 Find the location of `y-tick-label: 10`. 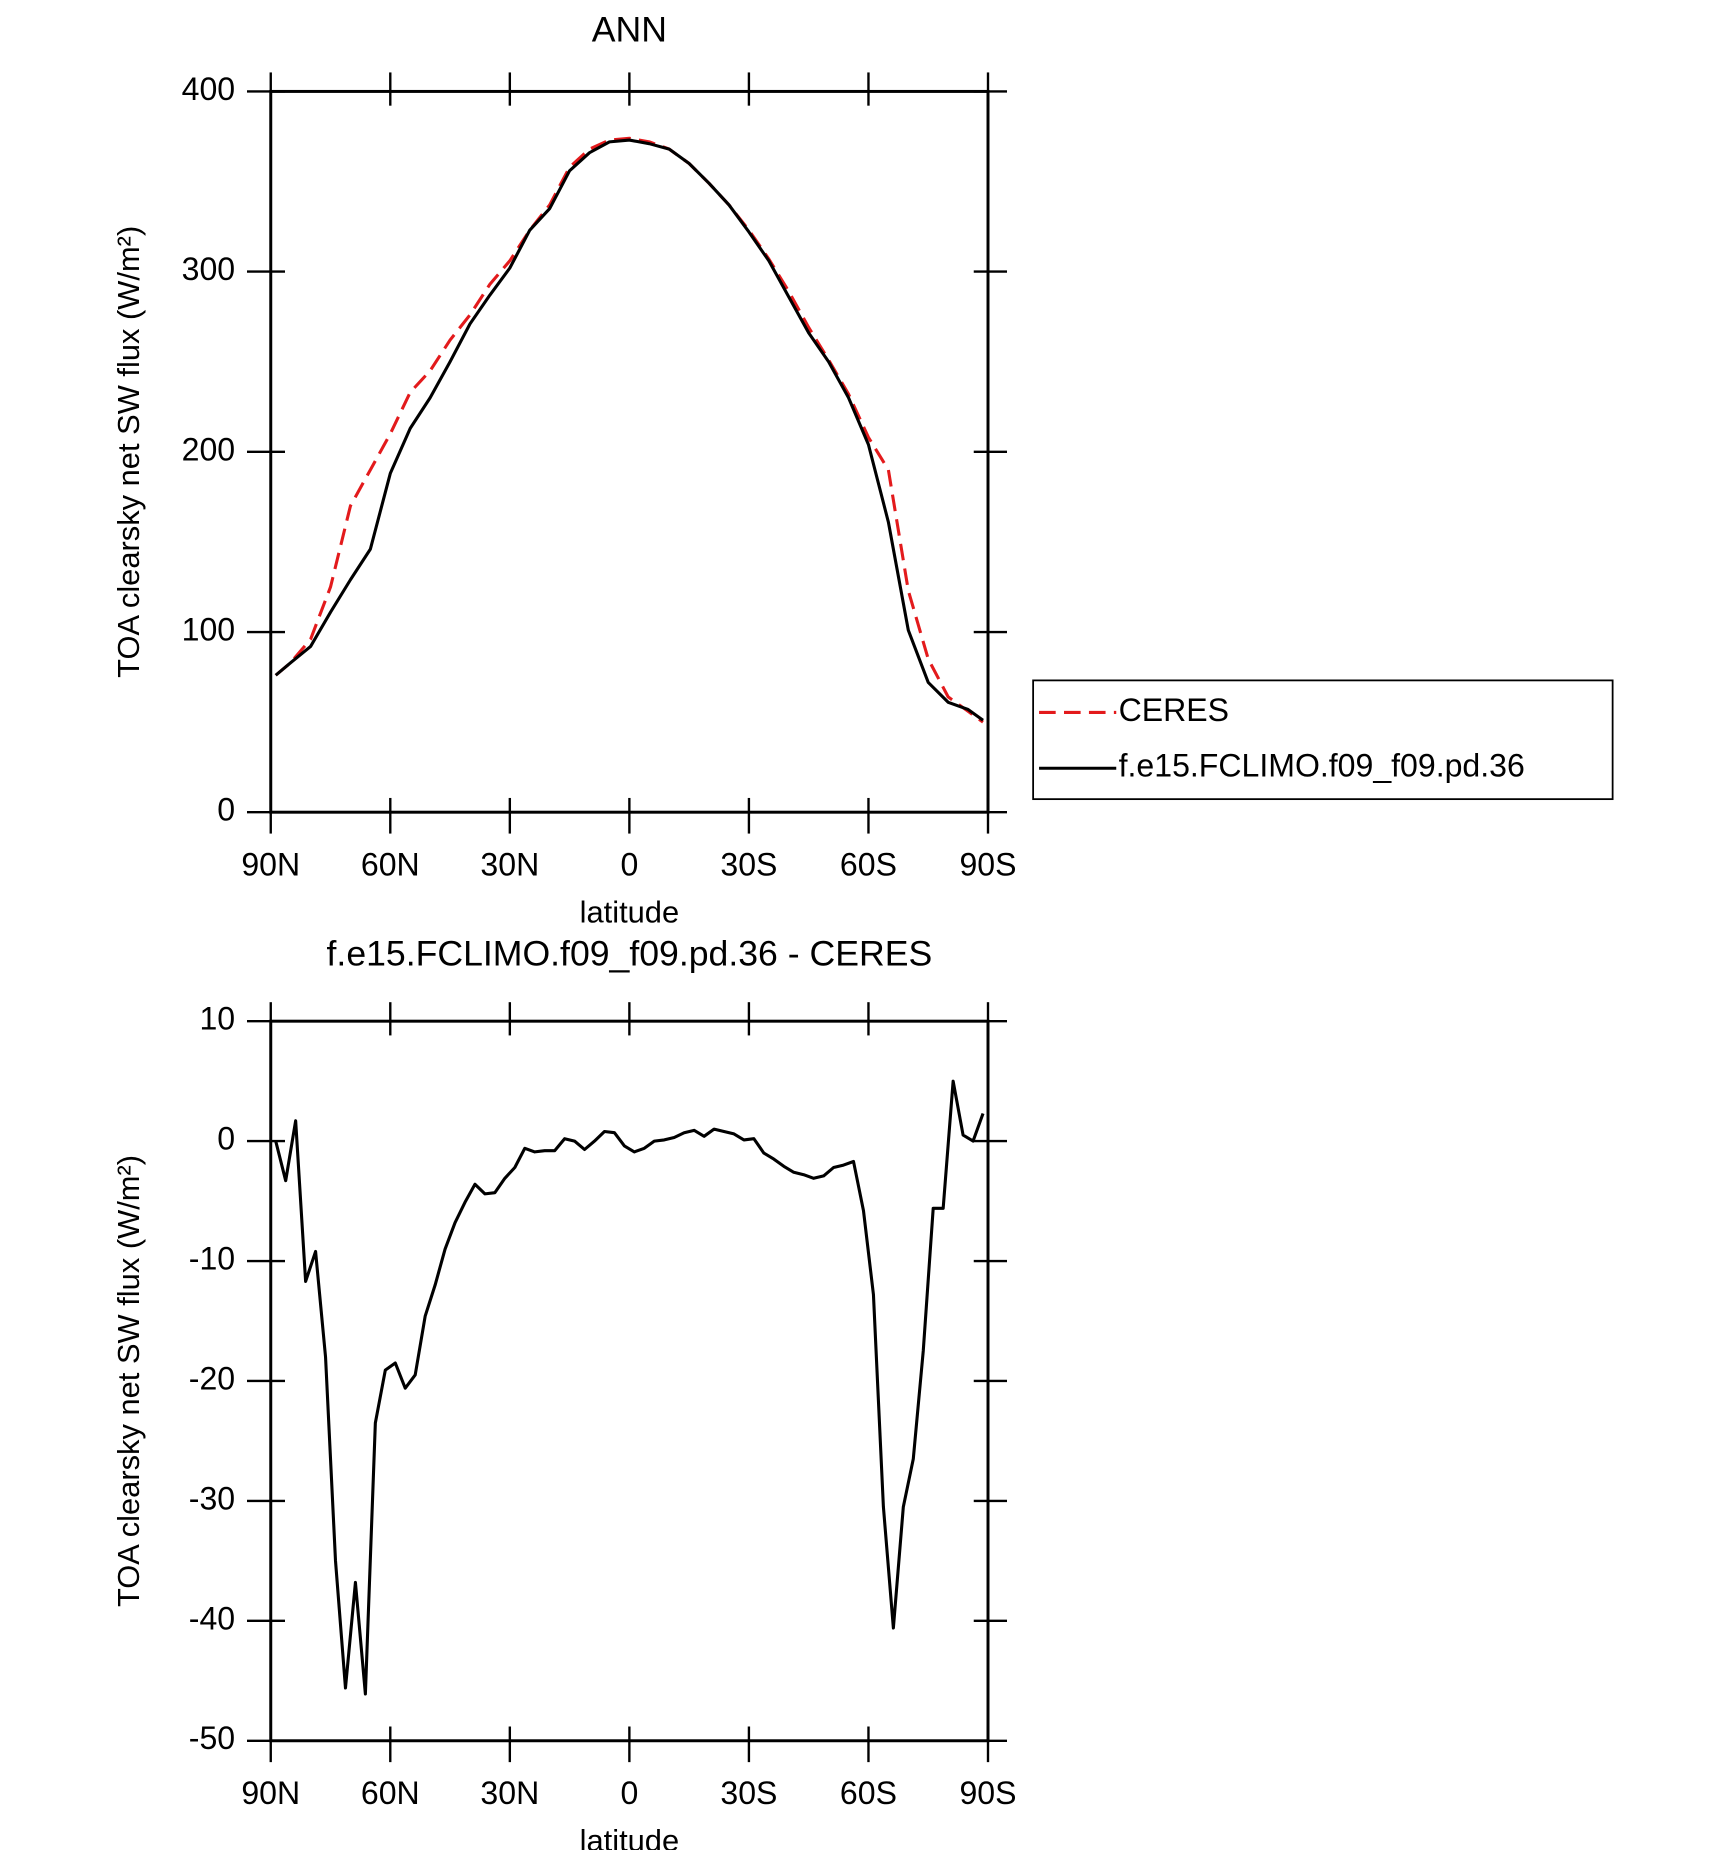

y-tick-label: 10 is located at coordinates (217, 1019).